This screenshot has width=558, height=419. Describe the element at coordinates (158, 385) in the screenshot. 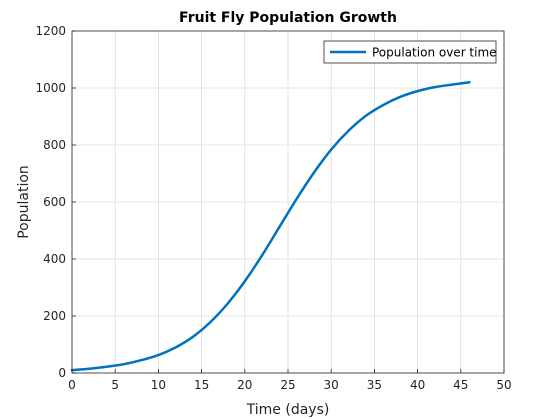

I see `x-tick-label: 10` at that location.